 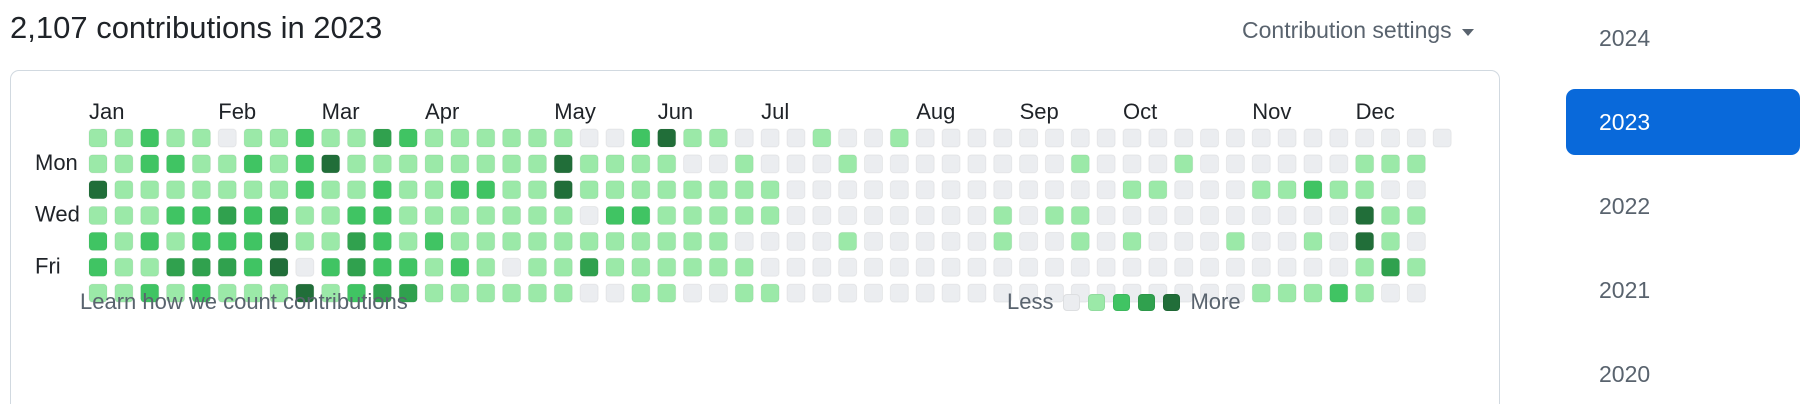 I want to click on year-2023-button: 2023, so click(x=1683, y=122).